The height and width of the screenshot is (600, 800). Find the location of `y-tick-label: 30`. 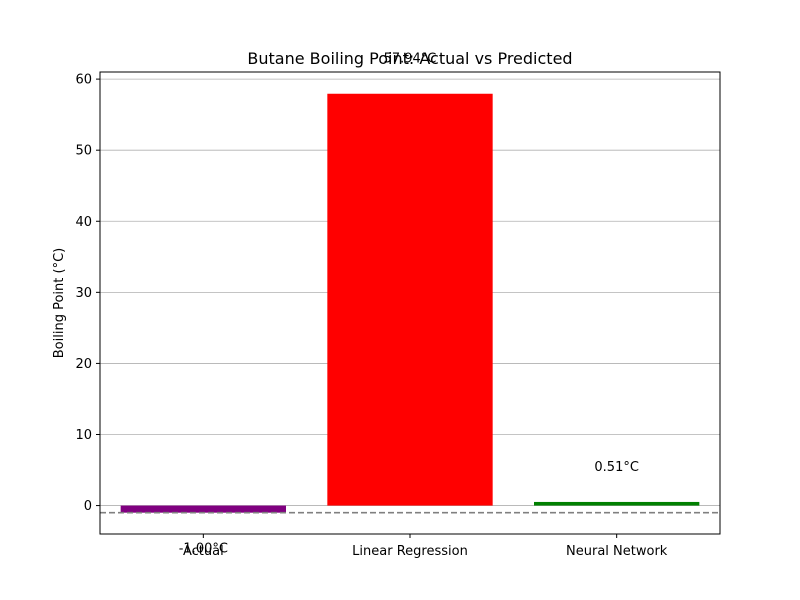

y-tick-label: 30 is located at coordinates (83, 293).